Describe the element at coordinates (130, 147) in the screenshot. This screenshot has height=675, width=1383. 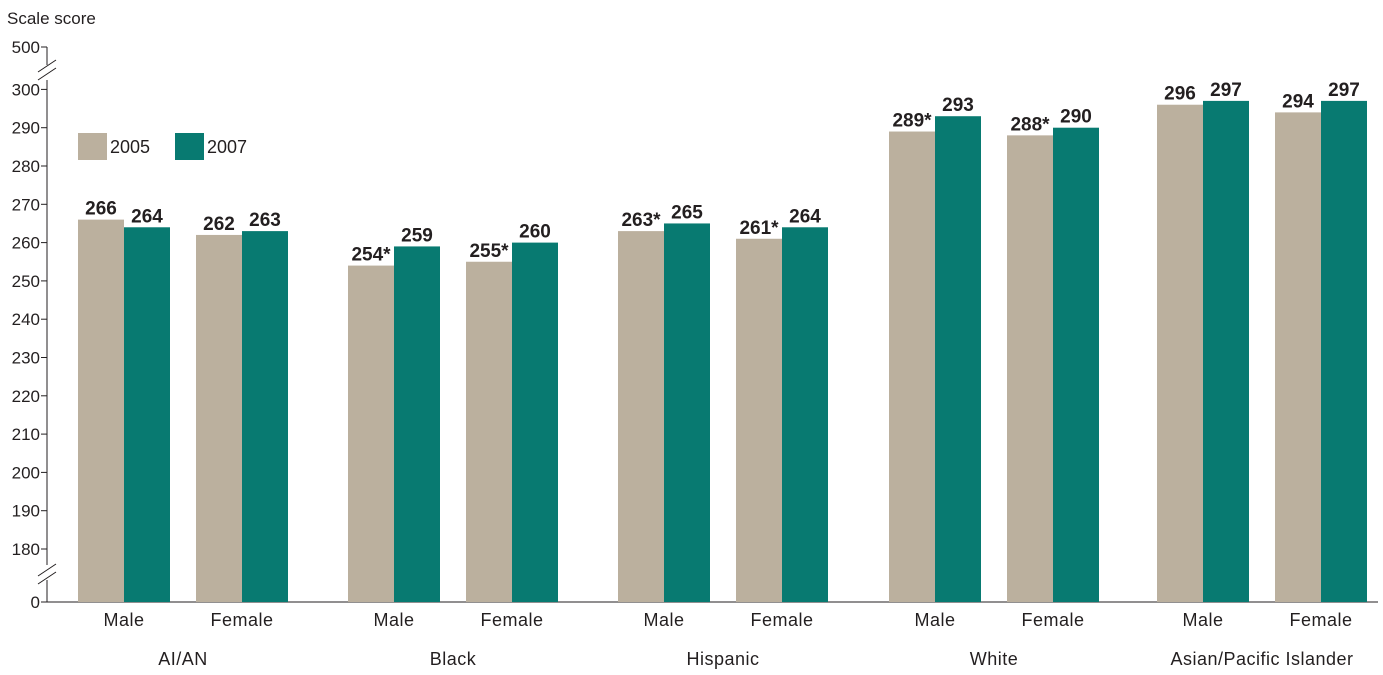
I see `legend-label: 2005` at that location.